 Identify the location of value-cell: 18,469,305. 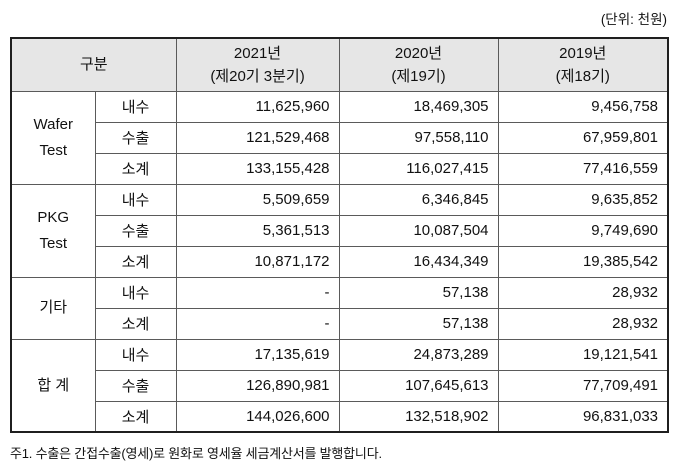
(418, 106).